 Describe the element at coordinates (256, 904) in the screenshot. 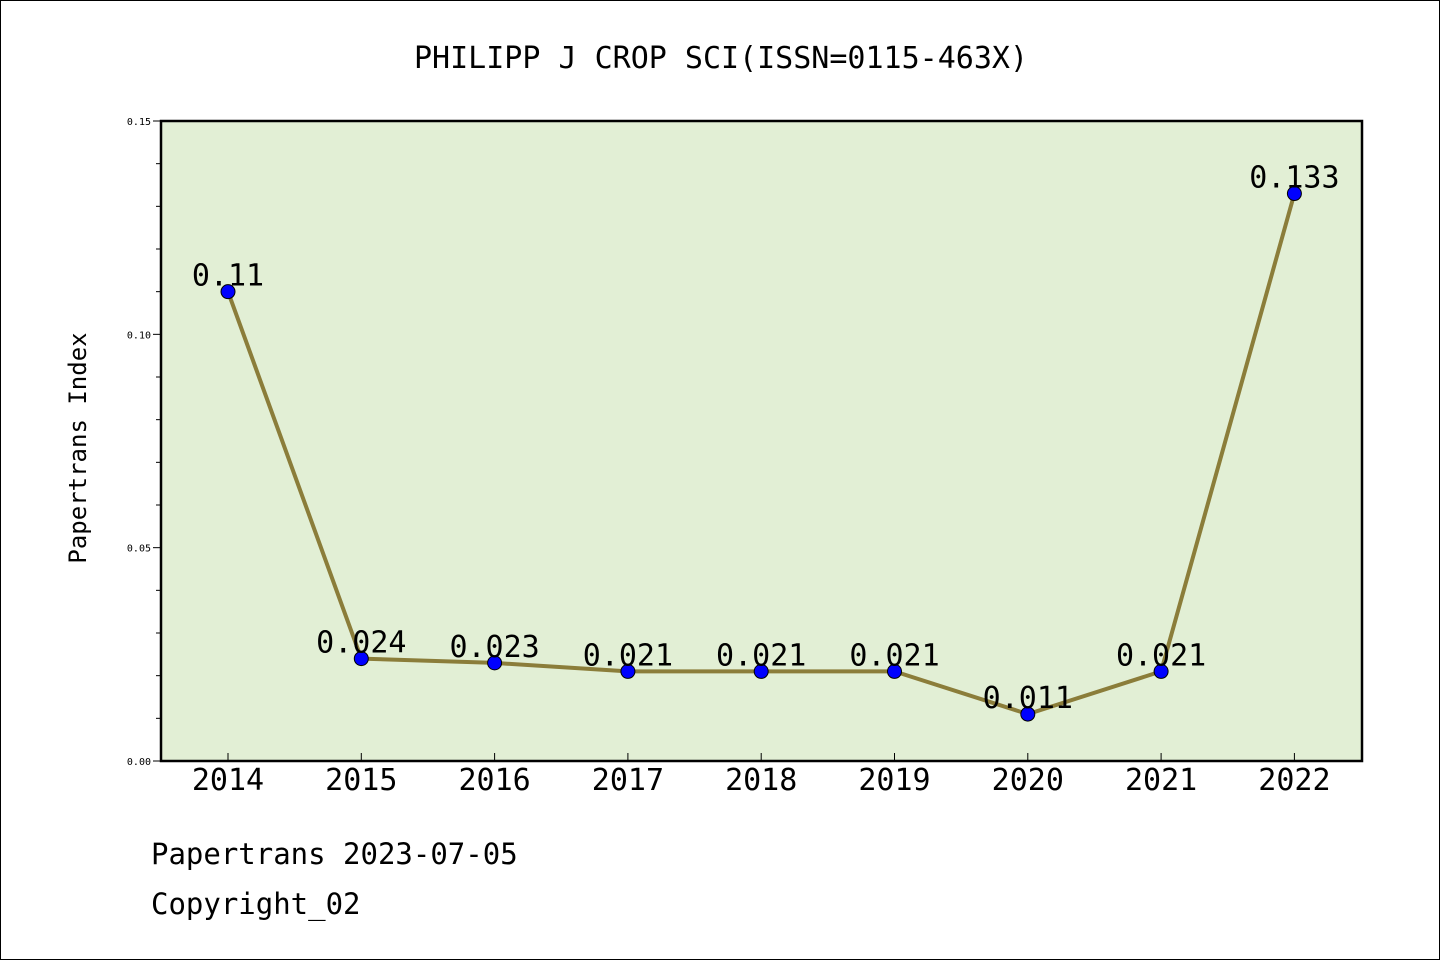

I see `copyright-note: Copyright_02` at that location.